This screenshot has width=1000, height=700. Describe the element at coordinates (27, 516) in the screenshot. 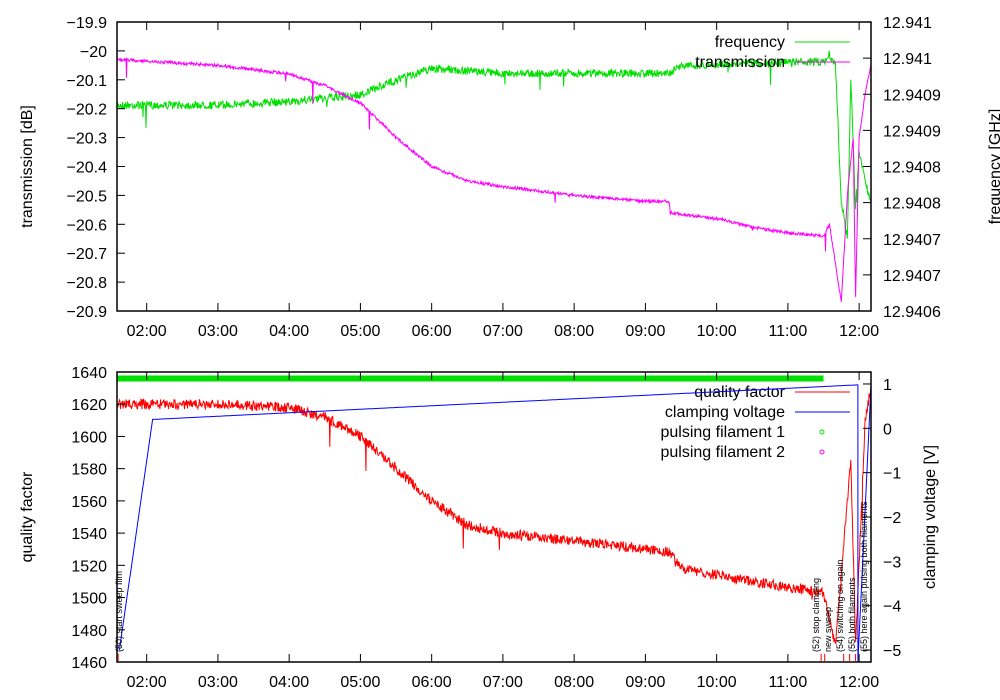

I see `y-axis-label: quality factor` at that location.